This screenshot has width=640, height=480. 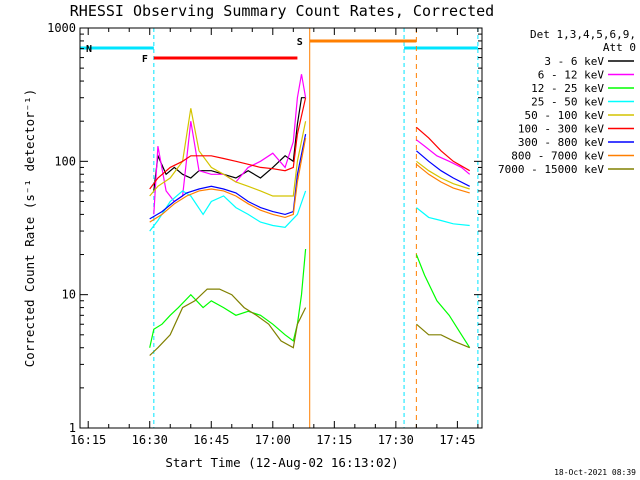 What do you see at coordinates (88, 440) in the screenshot?
I see `x-tick-label-0: 16:15` at bounding box center [88, 440].